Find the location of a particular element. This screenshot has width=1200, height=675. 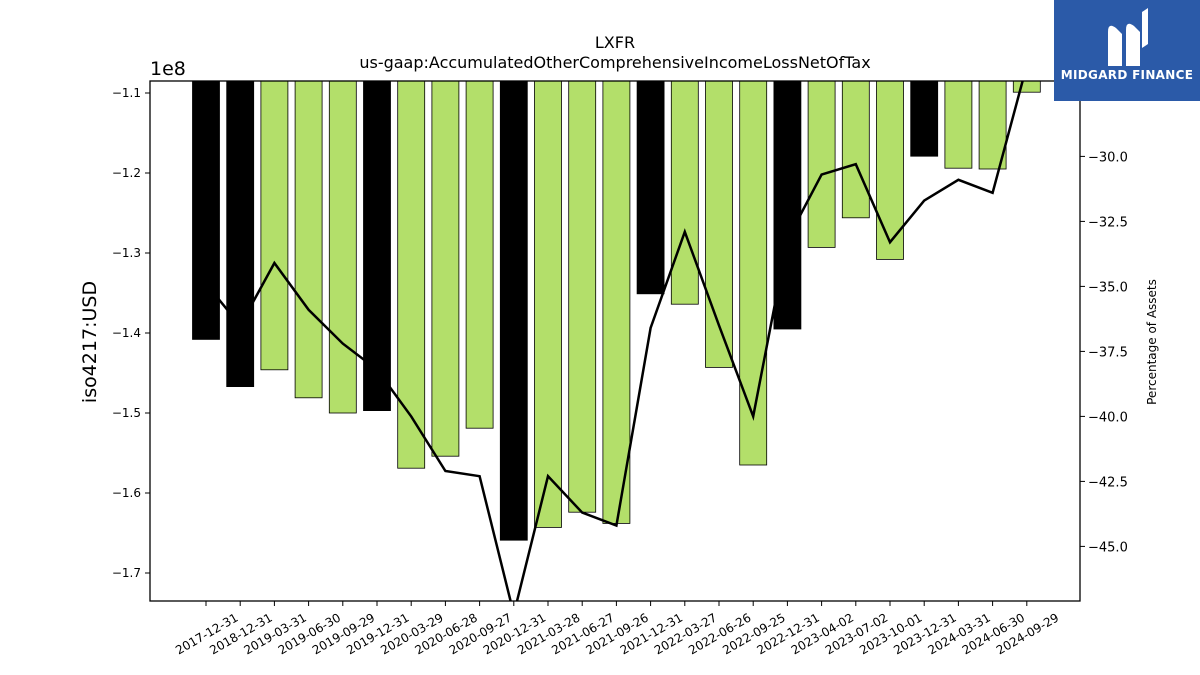

y2-tick-label: −37.5 is located at coordinates (1108, 352).